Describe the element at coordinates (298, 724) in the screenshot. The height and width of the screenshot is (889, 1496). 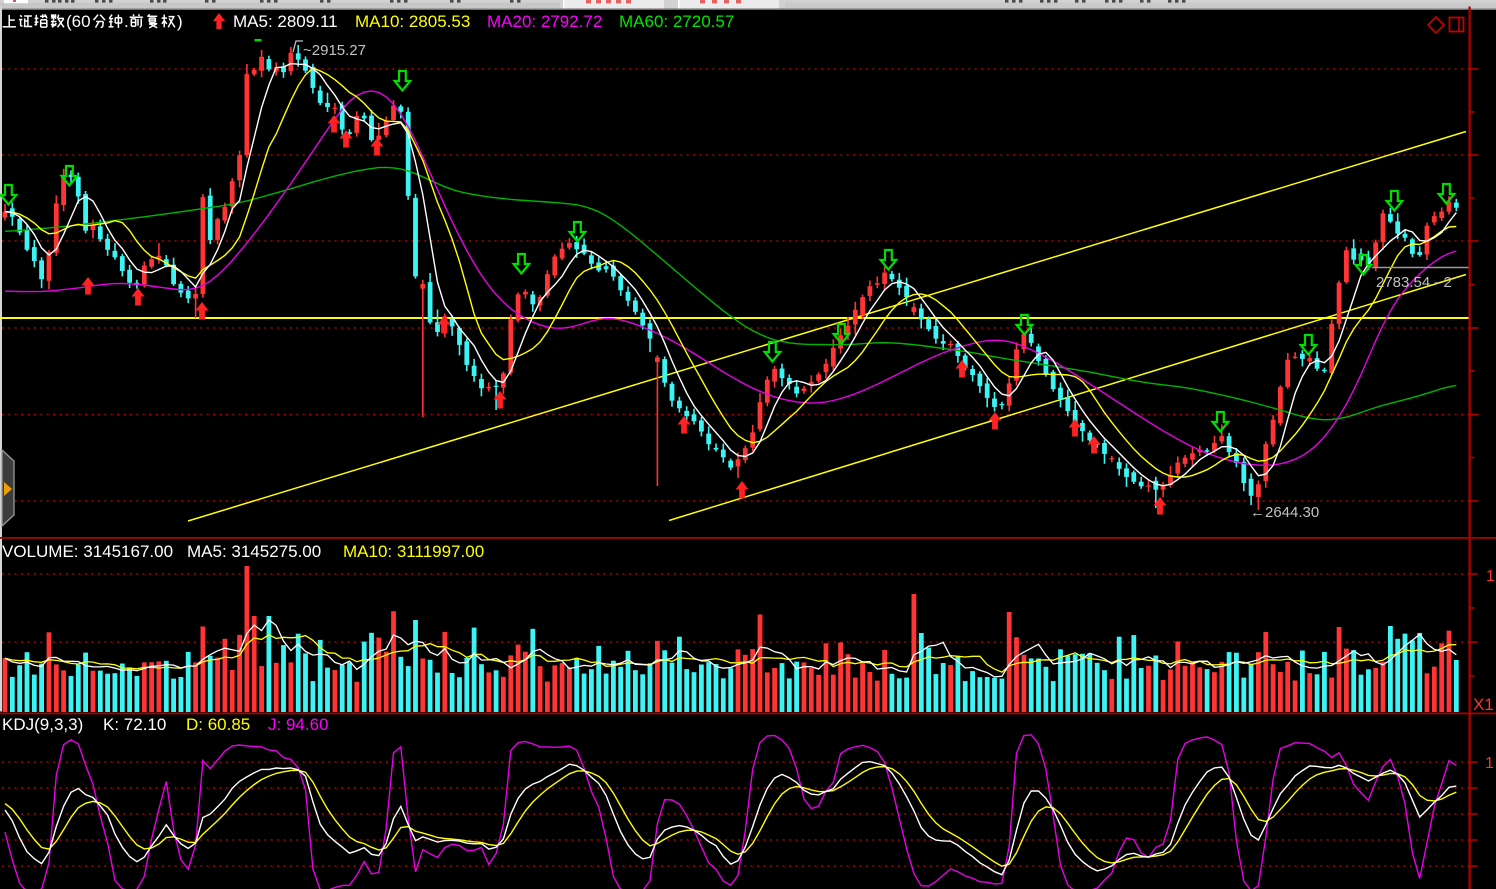
I see `svg-text: J: 94.60` at that location.